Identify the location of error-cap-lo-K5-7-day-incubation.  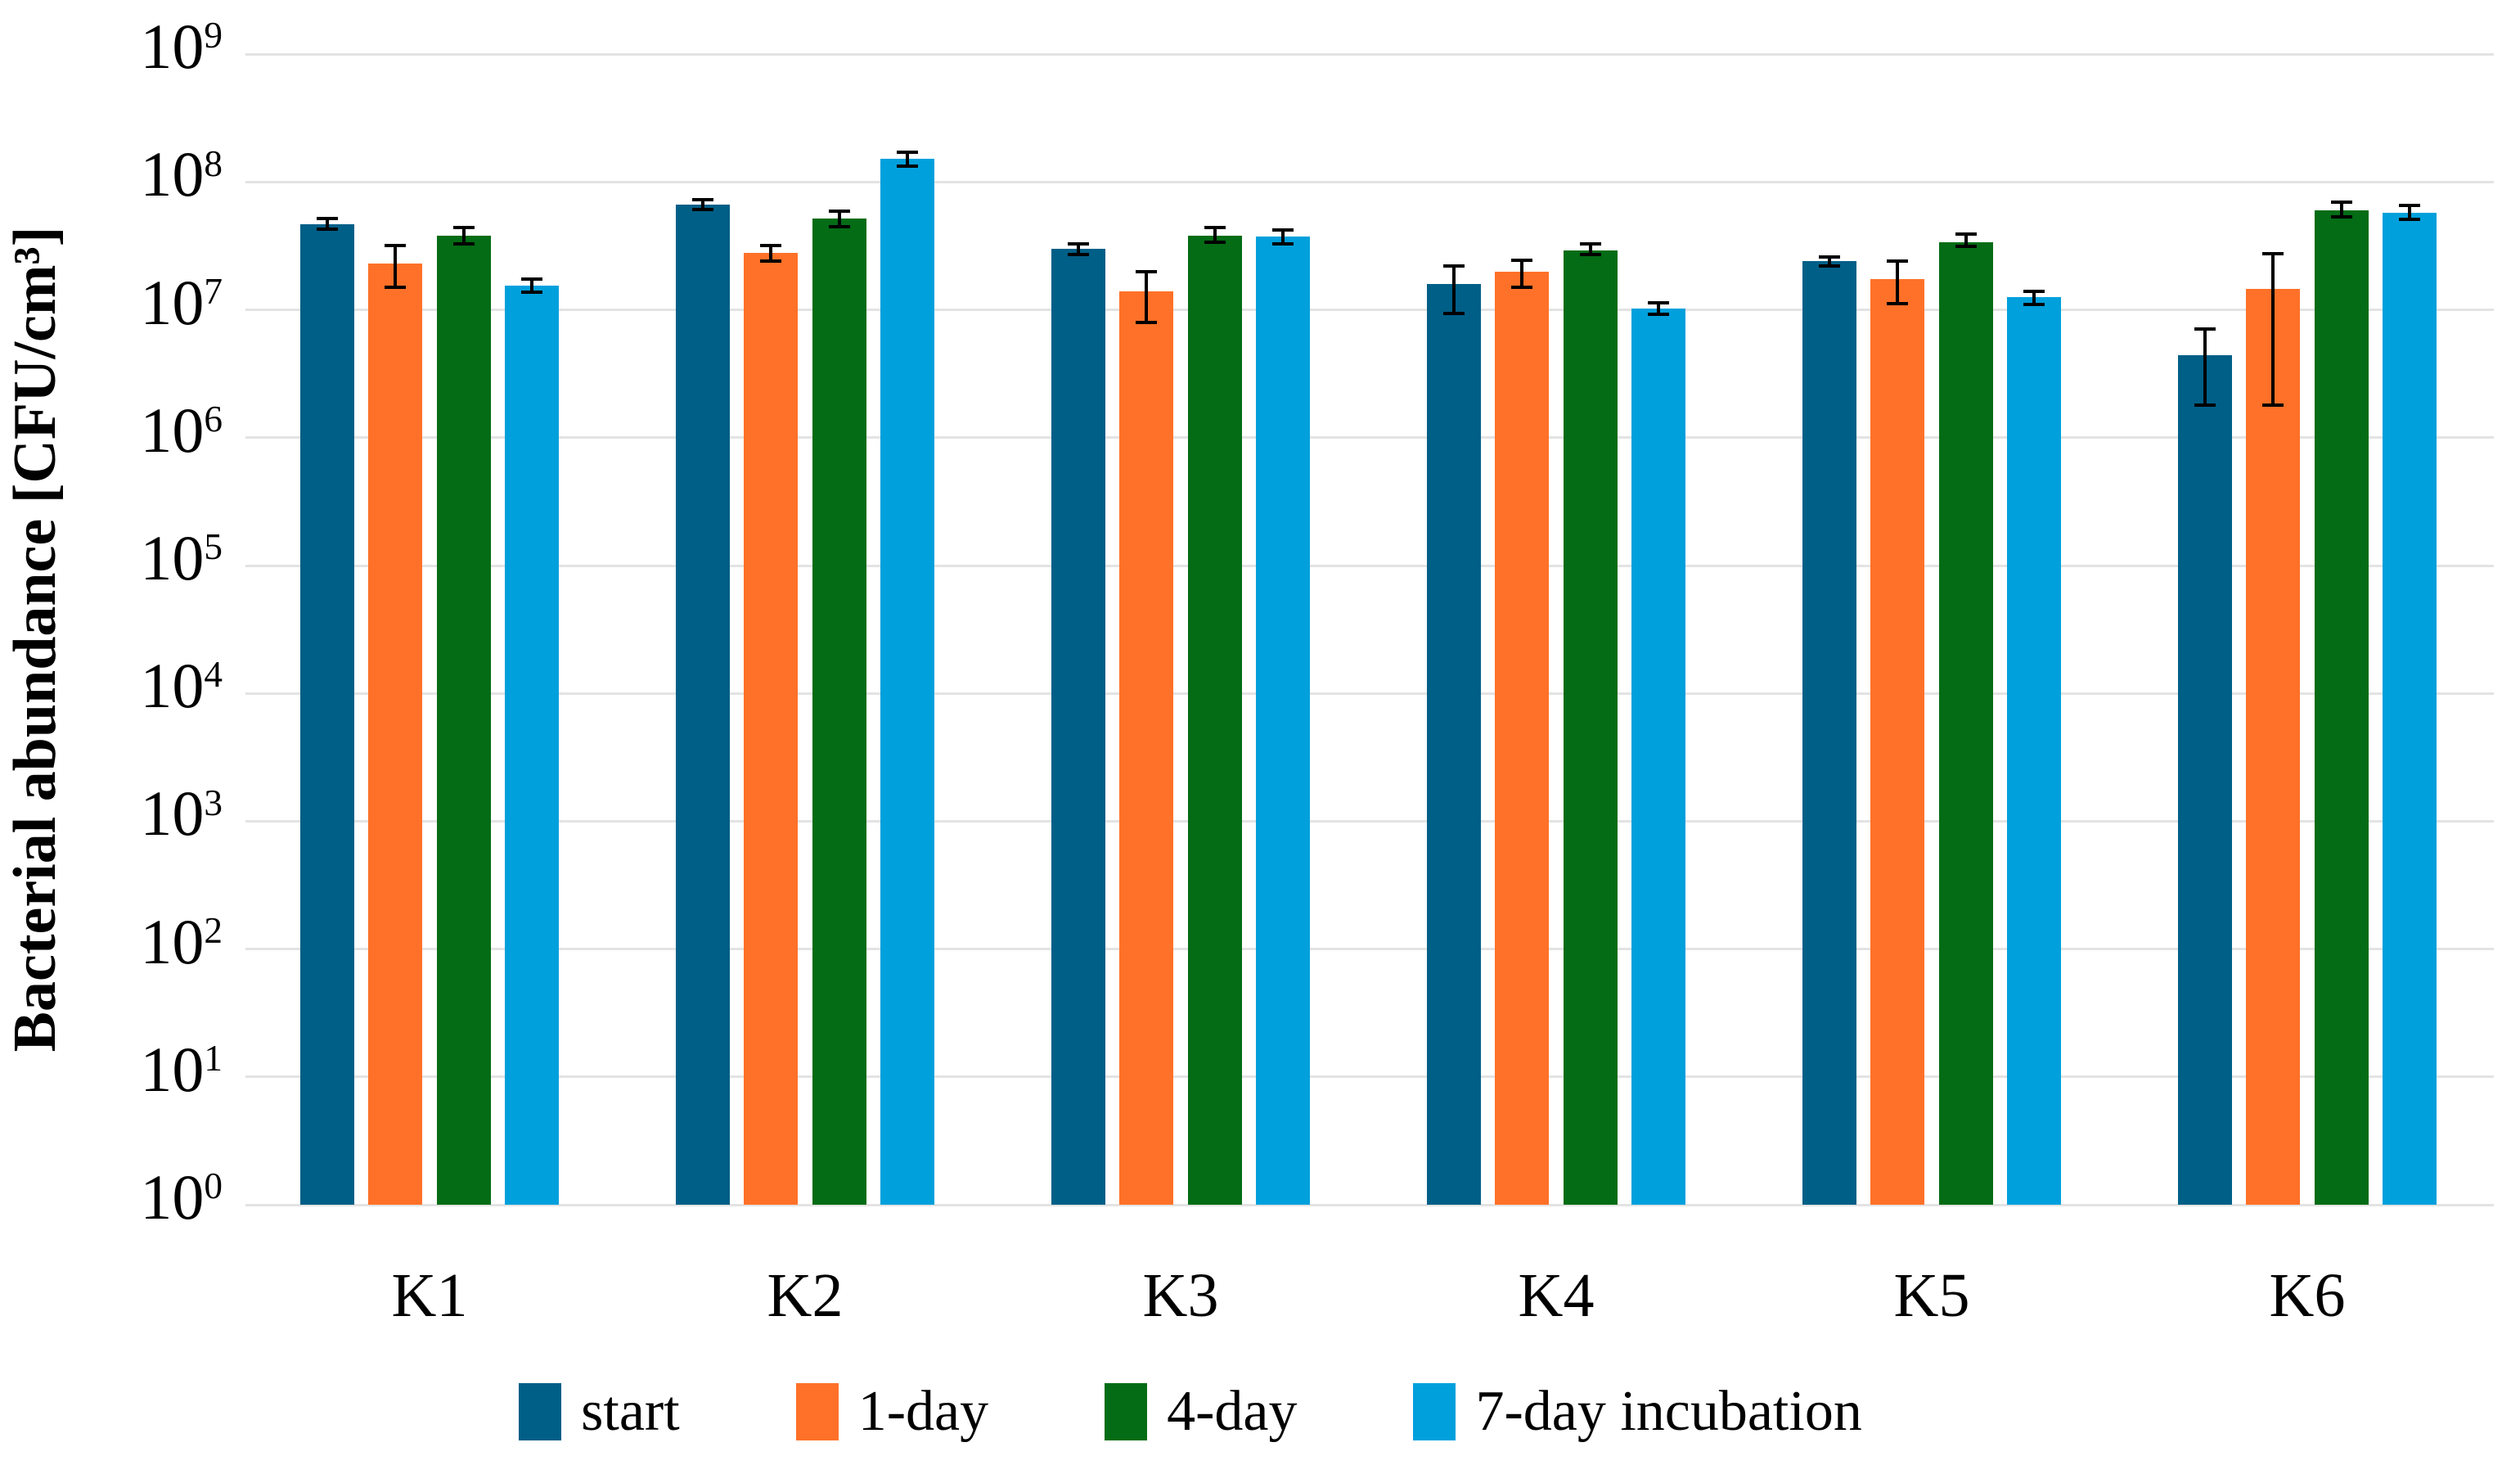
(2034, 304).